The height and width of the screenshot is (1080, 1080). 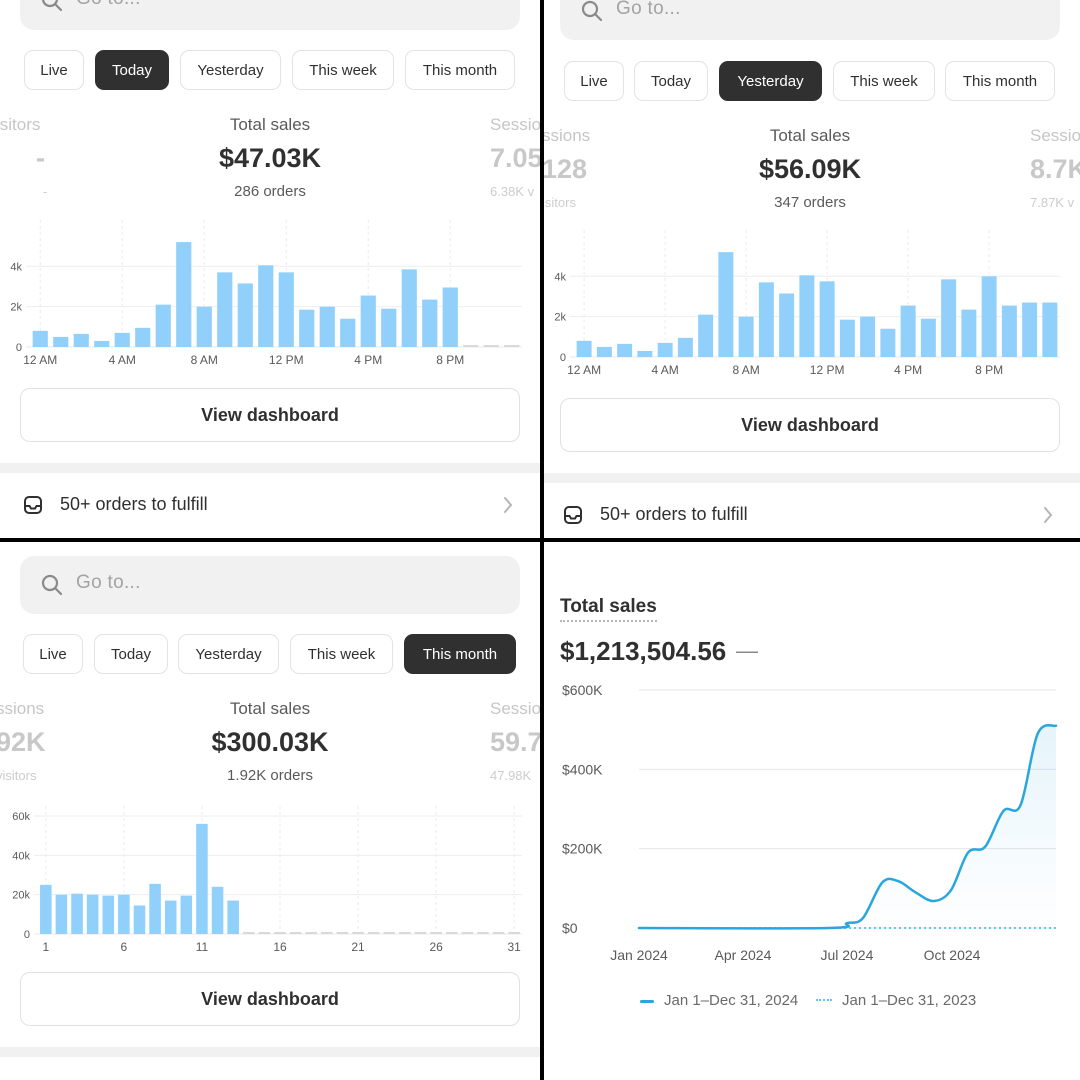 I want to click on report-title: Total sales, so click(x=608, y=609).